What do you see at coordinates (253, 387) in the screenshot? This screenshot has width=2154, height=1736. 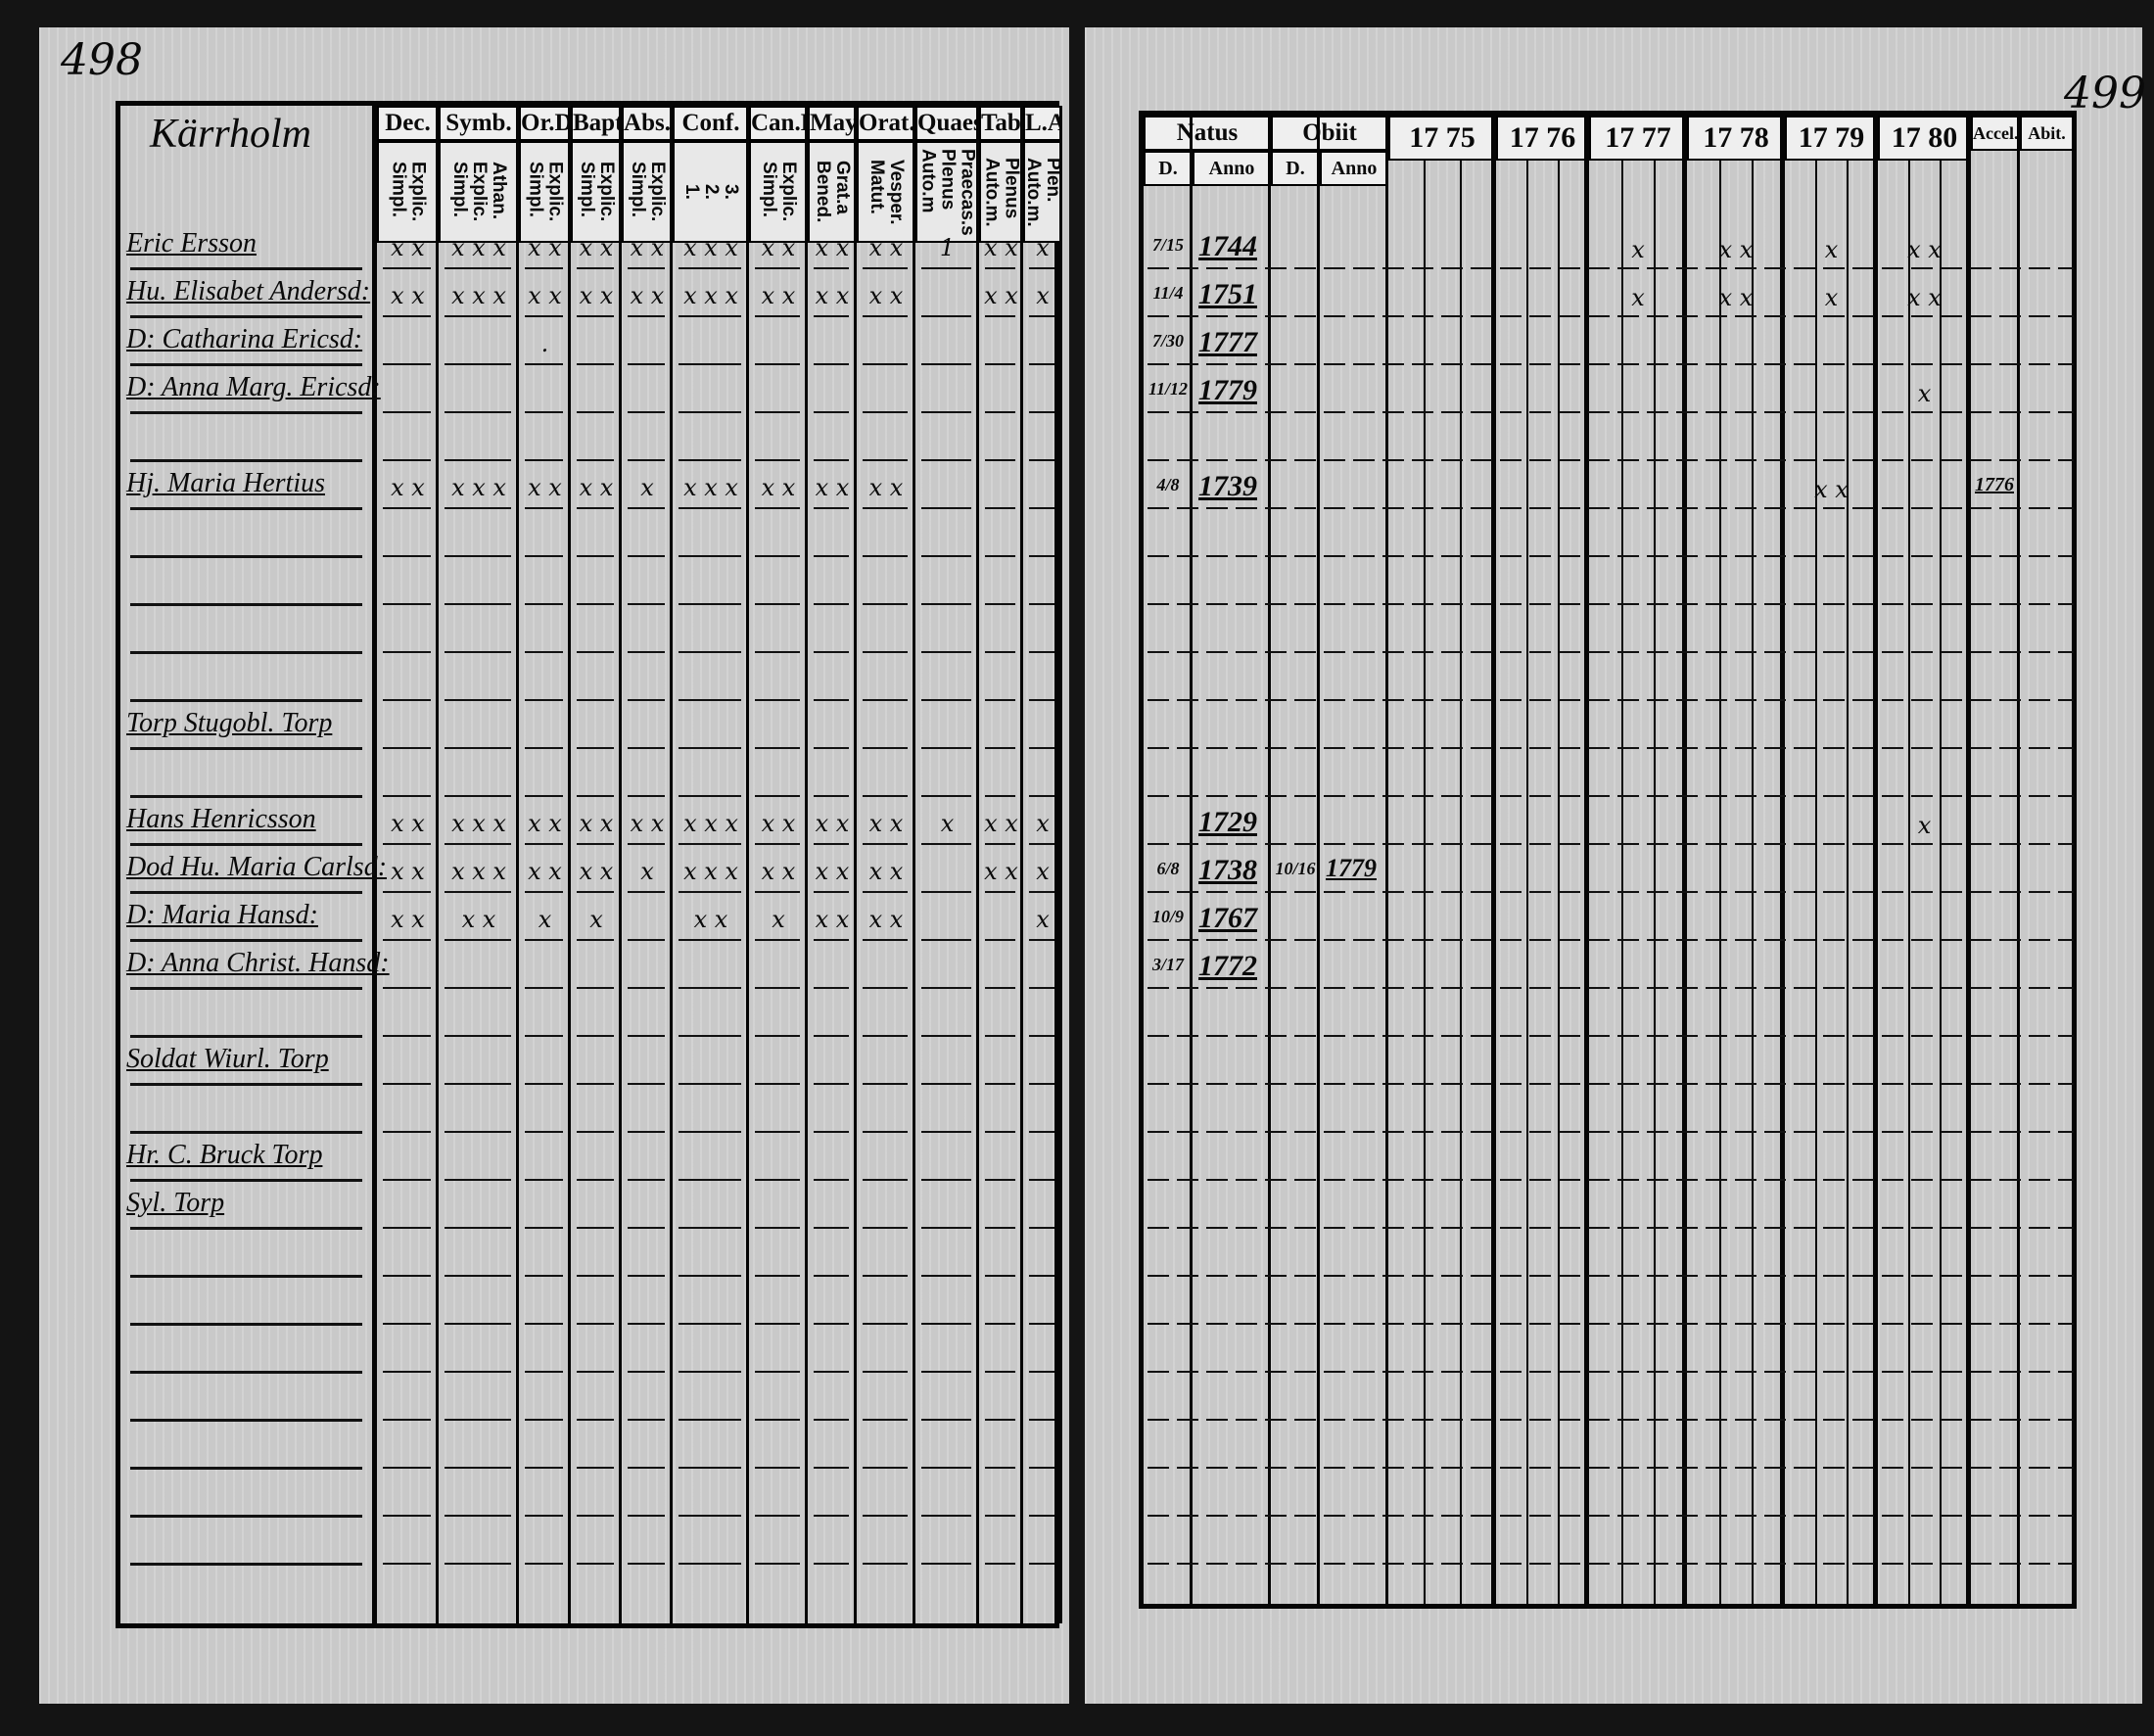 I see `person-name: D: Anna Marg. Ericsd:` at bounding box center [253, 387].